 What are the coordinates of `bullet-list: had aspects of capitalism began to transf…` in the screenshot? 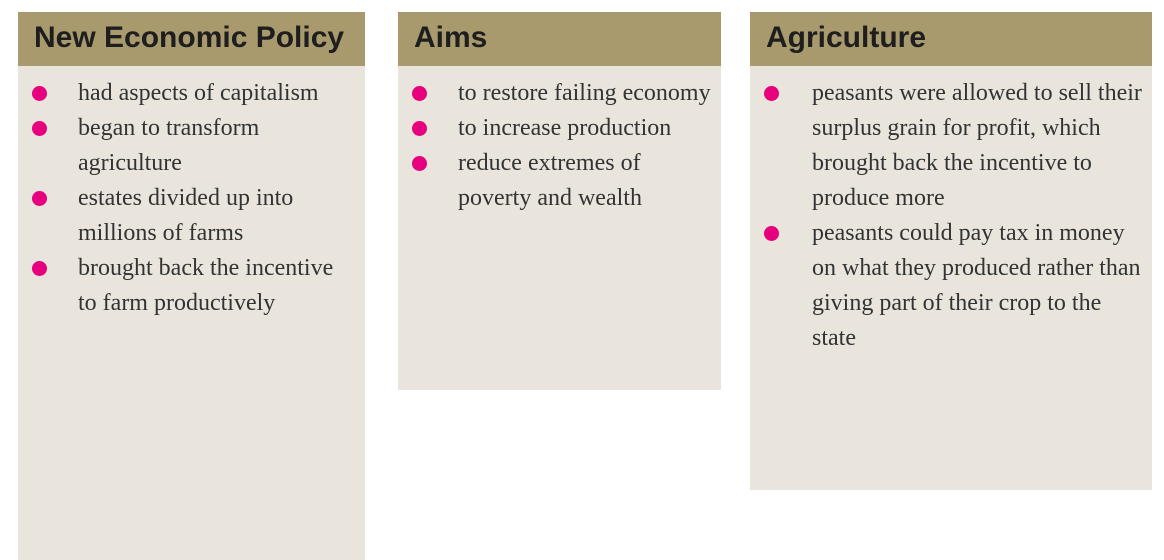 It's located at (191, 193).